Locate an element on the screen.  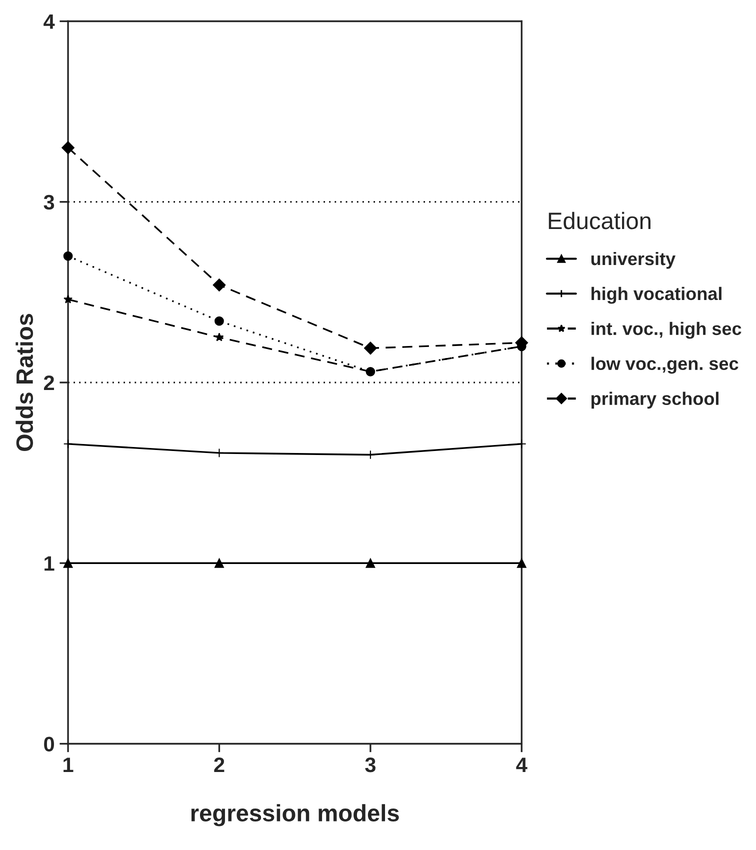
legend-label: int. voc., high sec is located at coordinates (667, 330).